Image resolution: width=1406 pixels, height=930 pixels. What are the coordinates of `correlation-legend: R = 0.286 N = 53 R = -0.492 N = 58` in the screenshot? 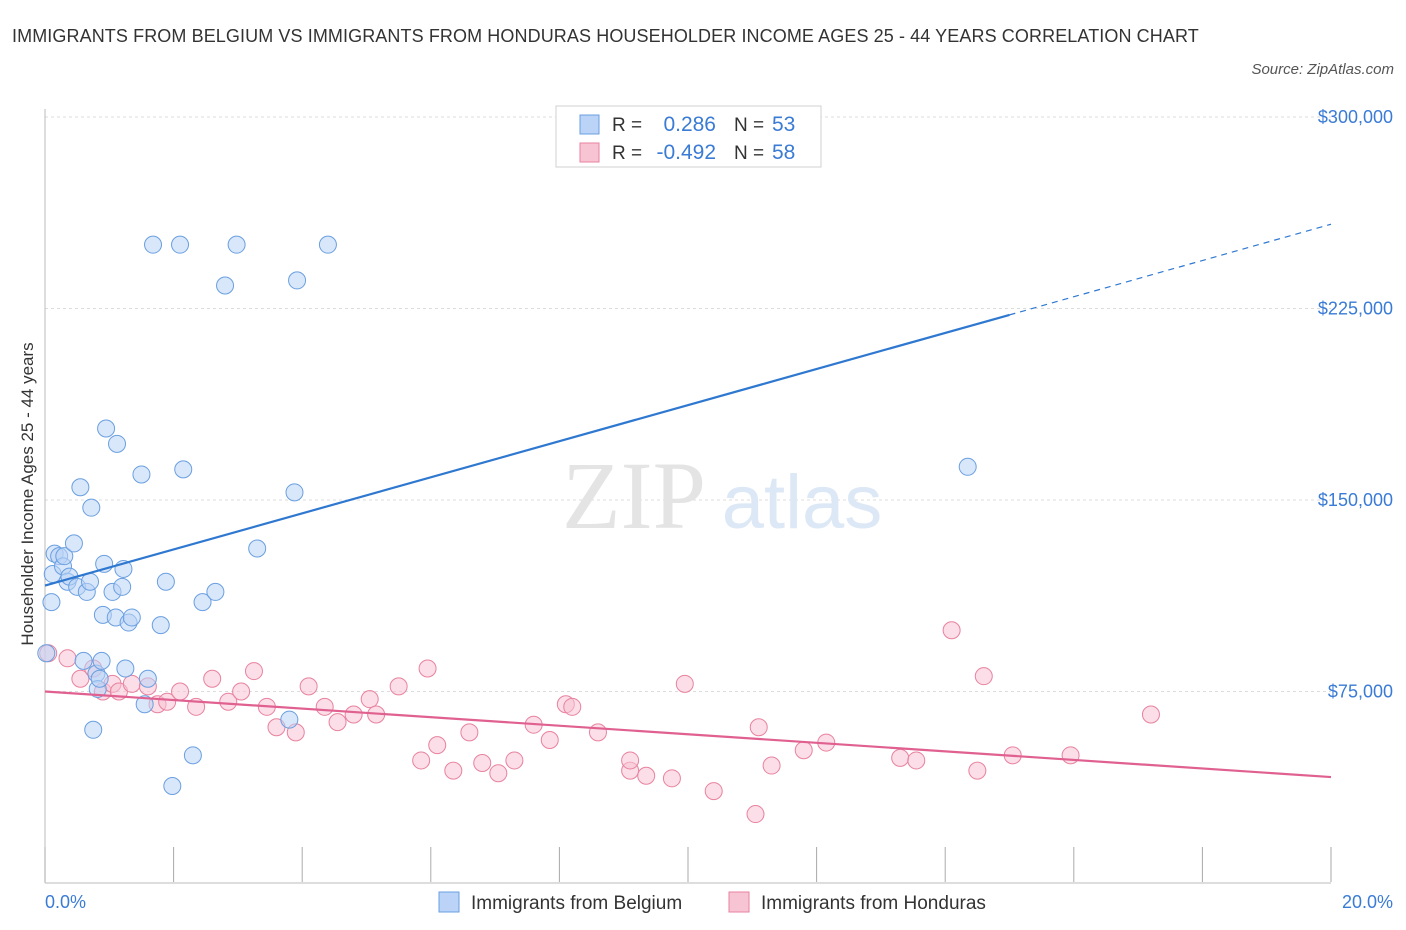 It's located at (688, 136).